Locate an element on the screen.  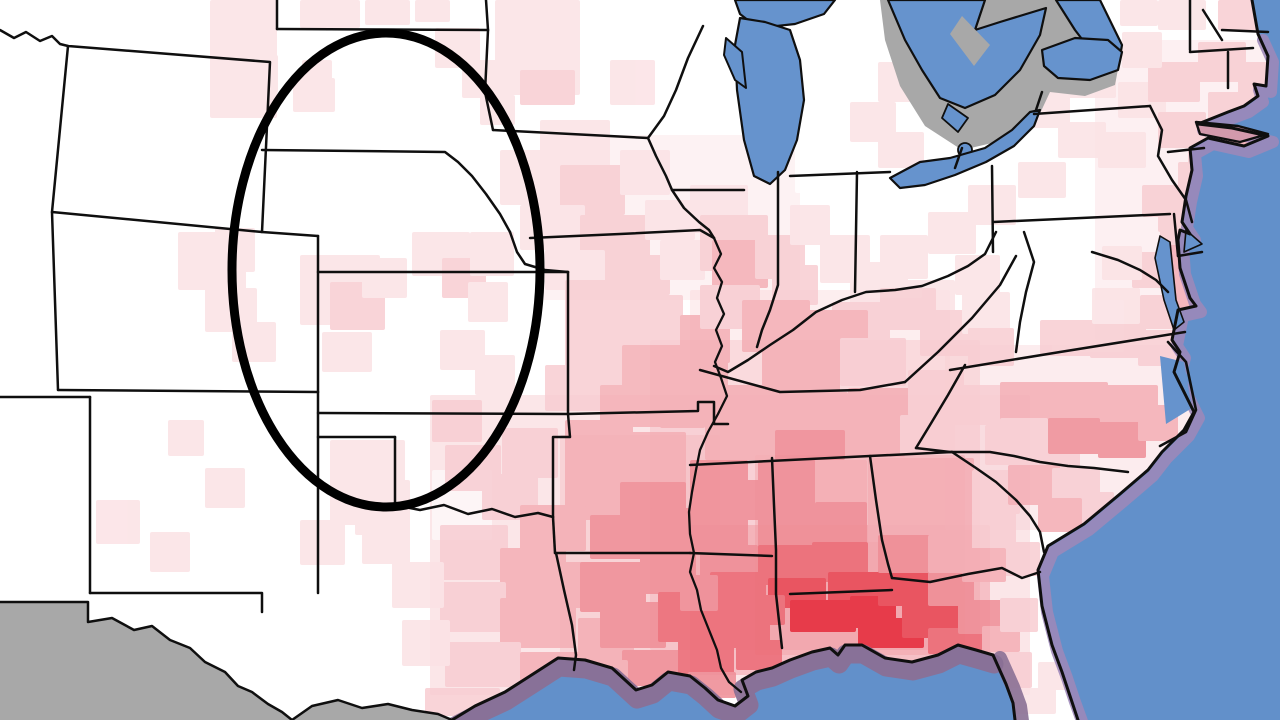
lake-erie is located at coordinates (965, 149).